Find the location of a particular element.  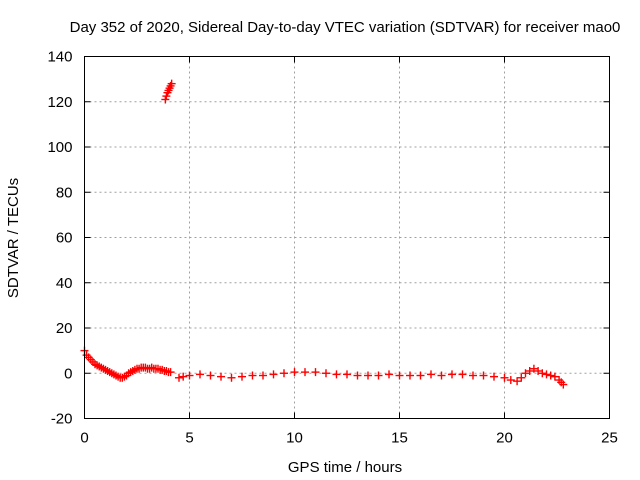

y-tick-label: 40 is located at coordinates (64, 283).